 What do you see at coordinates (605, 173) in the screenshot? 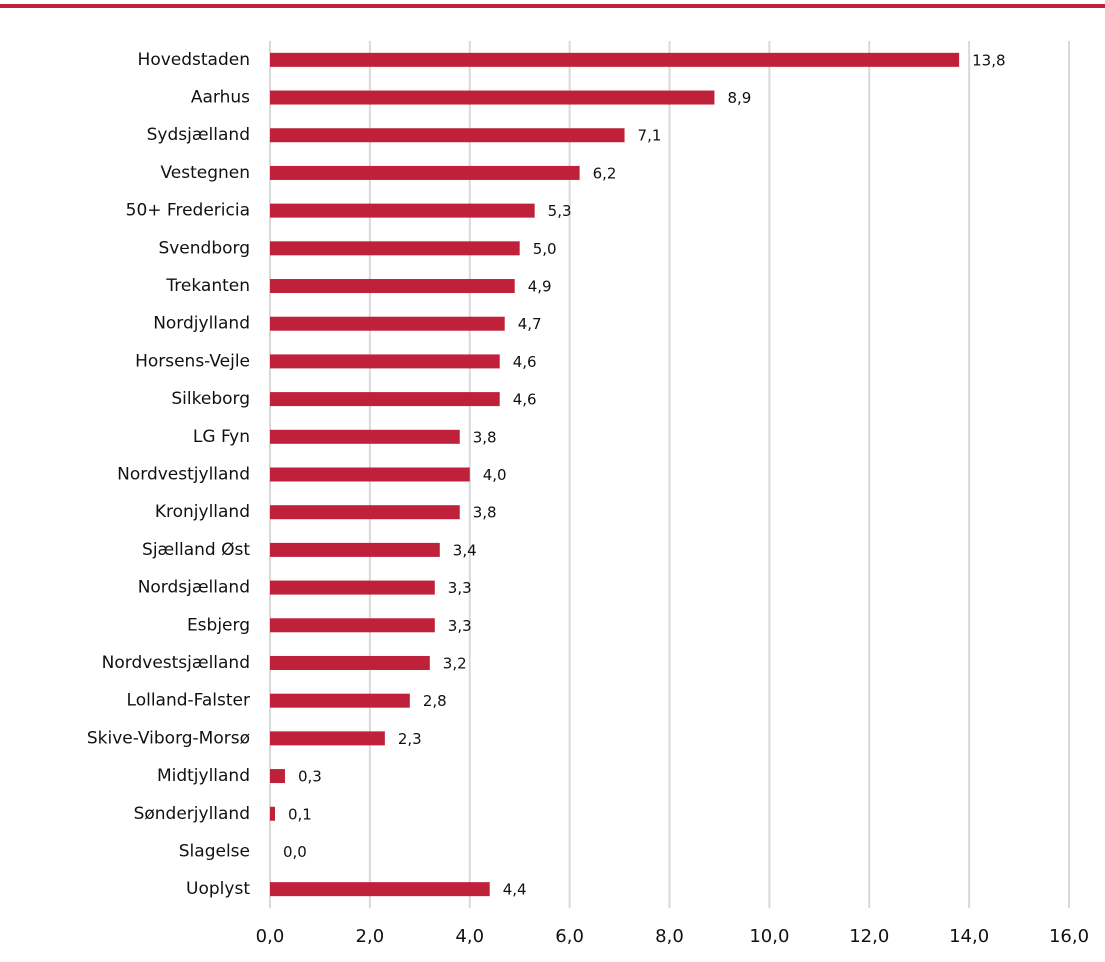
I see `value-label: 6,2` at bounding box center [605, 173].